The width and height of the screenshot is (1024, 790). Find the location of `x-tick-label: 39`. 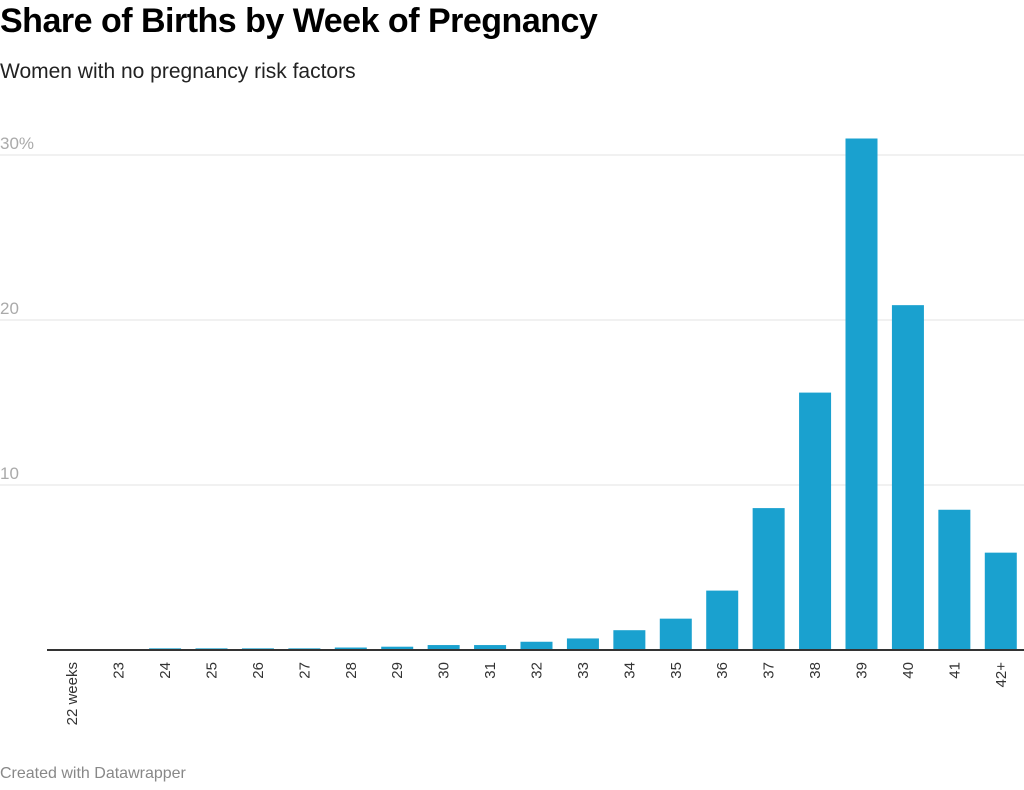

x-tick-label: 39 is located at coordinates (862, 670).